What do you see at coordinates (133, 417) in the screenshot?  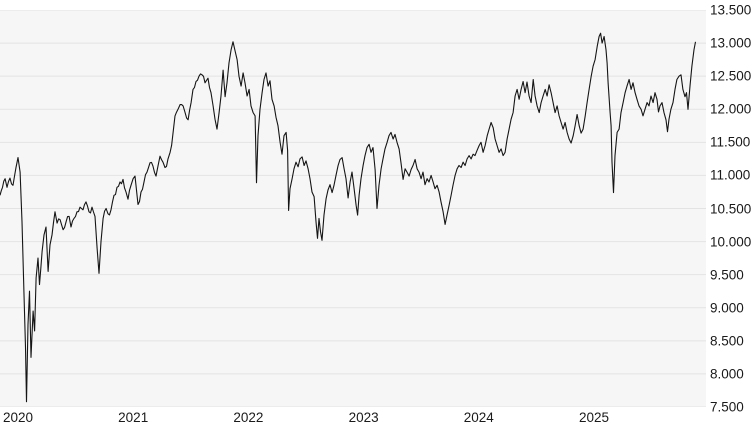 I see `x-axis-tick-label: 2021` at bounding box center [133, 417].